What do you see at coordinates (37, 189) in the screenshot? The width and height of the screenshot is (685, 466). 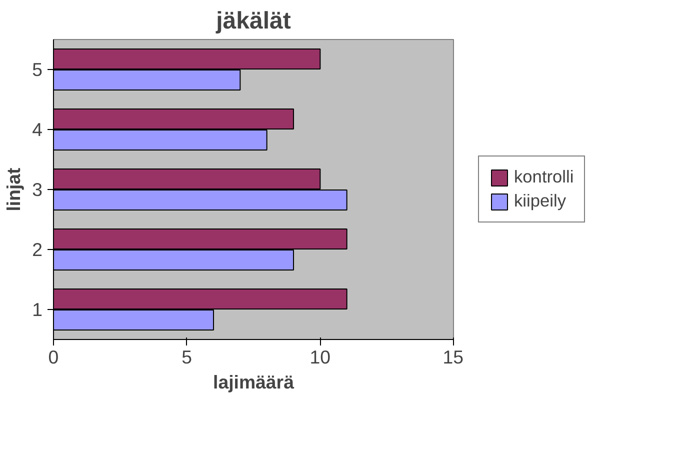 I see `y-tick-label: 3` at bounding box center [37, 189].